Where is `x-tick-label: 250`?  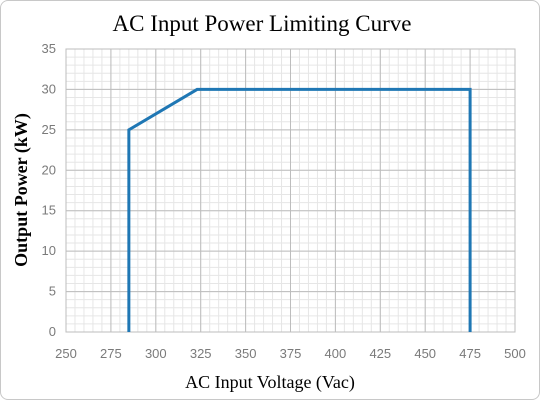 x-tick-label: 250 is located at coordinates (66, 353).